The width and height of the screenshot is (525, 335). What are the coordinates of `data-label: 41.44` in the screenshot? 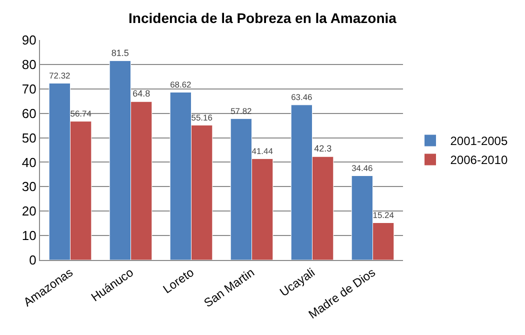 It's located at (263, 151).